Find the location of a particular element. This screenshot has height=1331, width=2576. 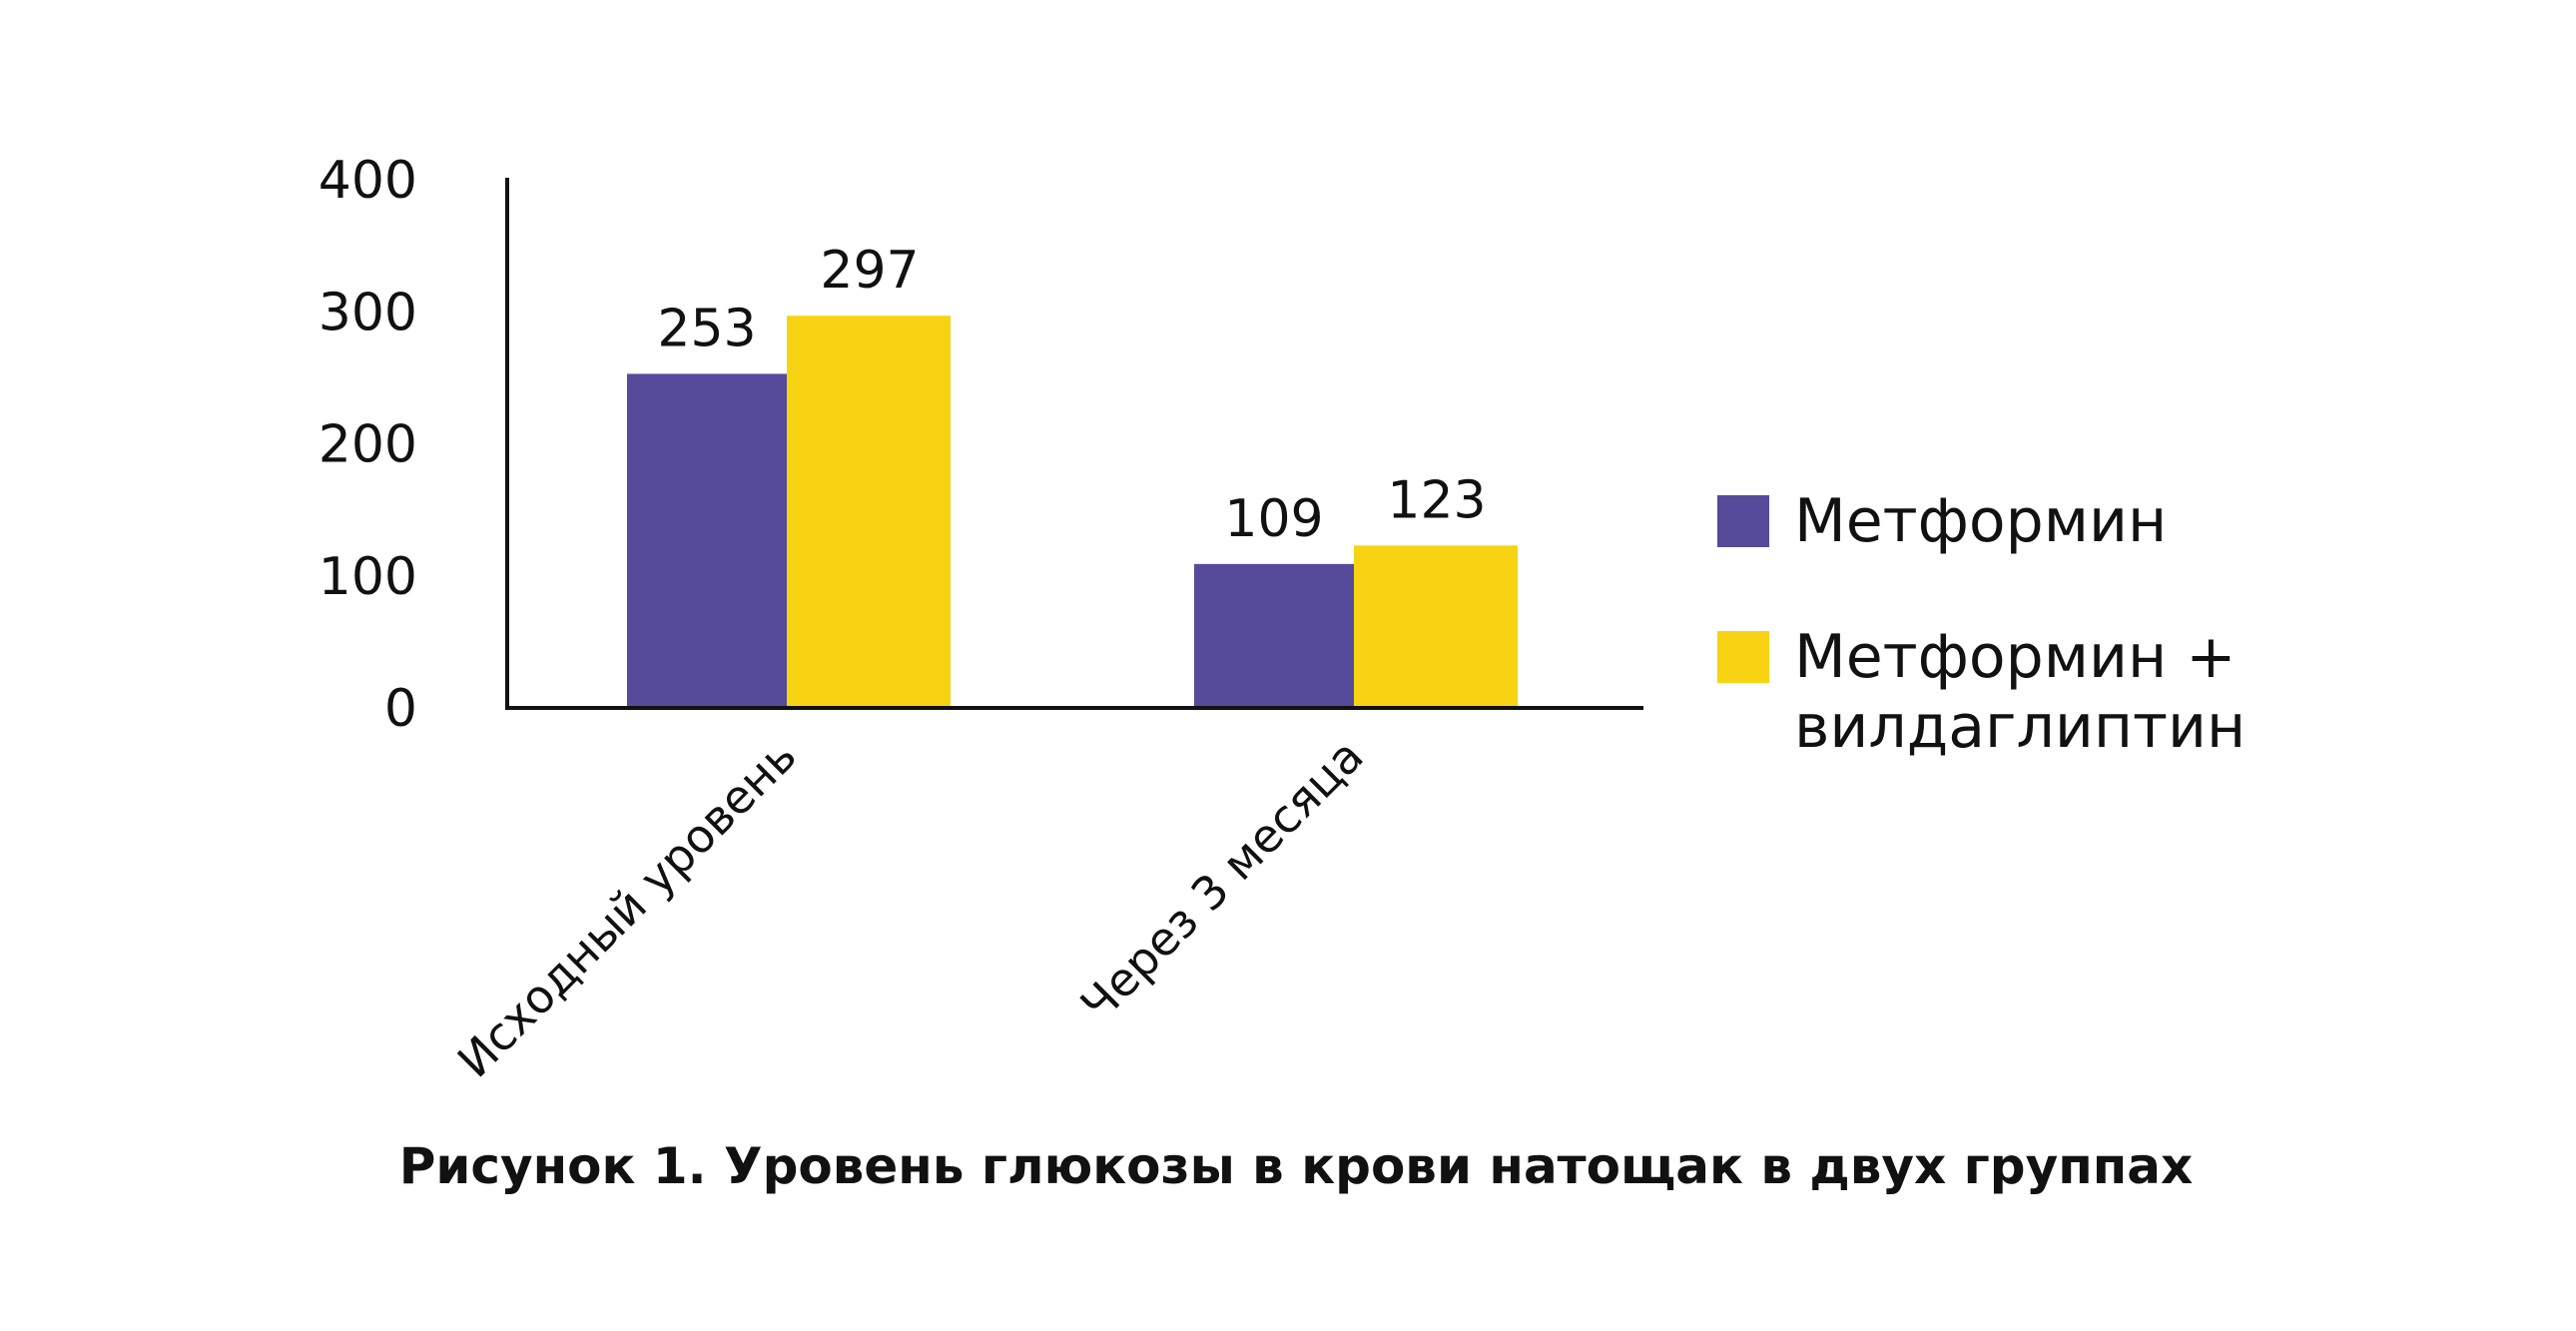

x-tick-label: Через 3 месяца is located at coordinates (1222, 881).